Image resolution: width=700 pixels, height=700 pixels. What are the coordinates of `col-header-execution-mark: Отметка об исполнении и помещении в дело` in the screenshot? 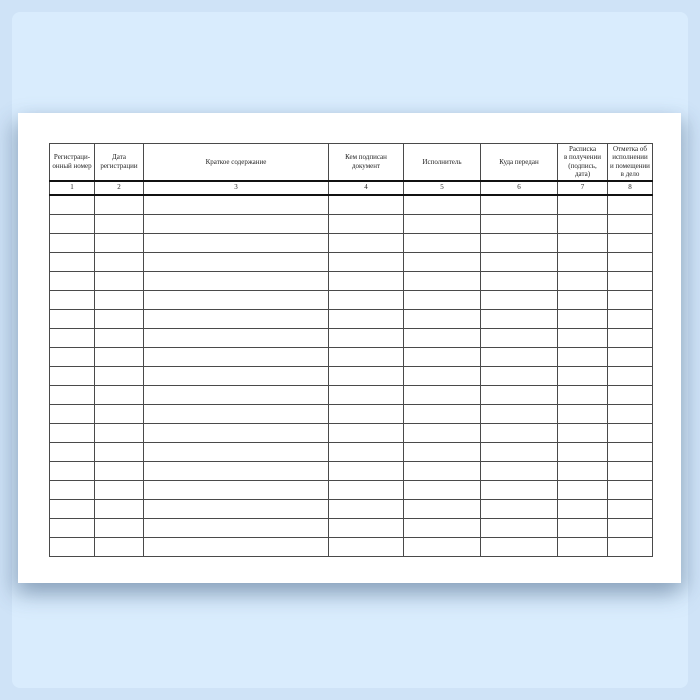 It's located at (630, 162).